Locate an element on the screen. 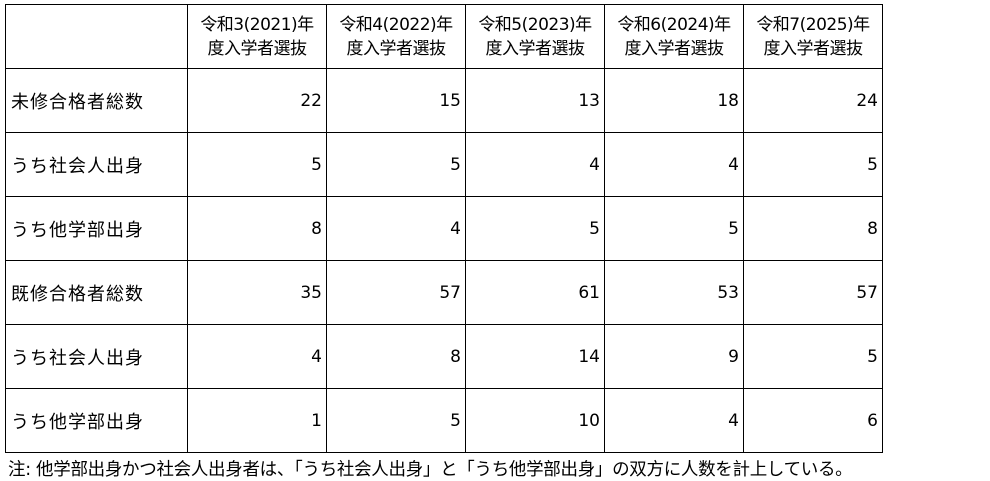  value-cell: 53 is located at coordinates (674, 292).